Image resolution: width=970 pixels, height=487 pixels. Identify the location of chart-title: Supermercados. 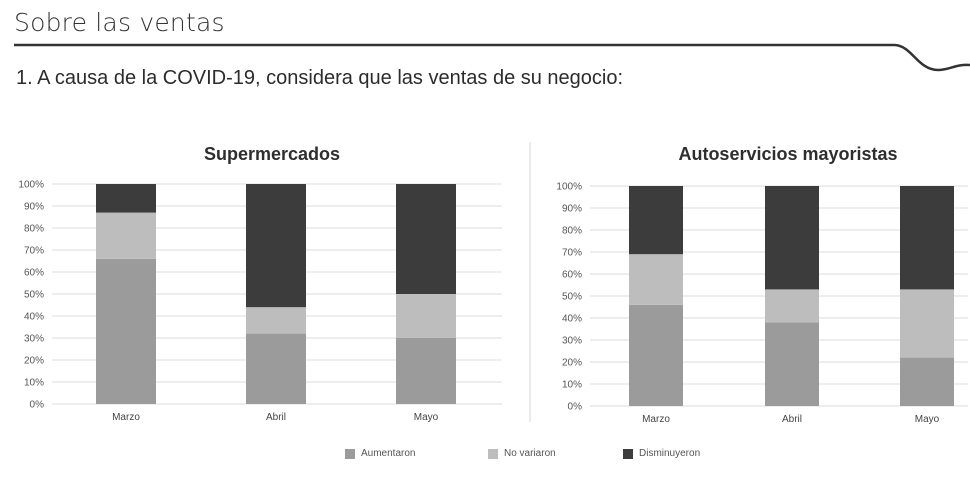
(272, 154).